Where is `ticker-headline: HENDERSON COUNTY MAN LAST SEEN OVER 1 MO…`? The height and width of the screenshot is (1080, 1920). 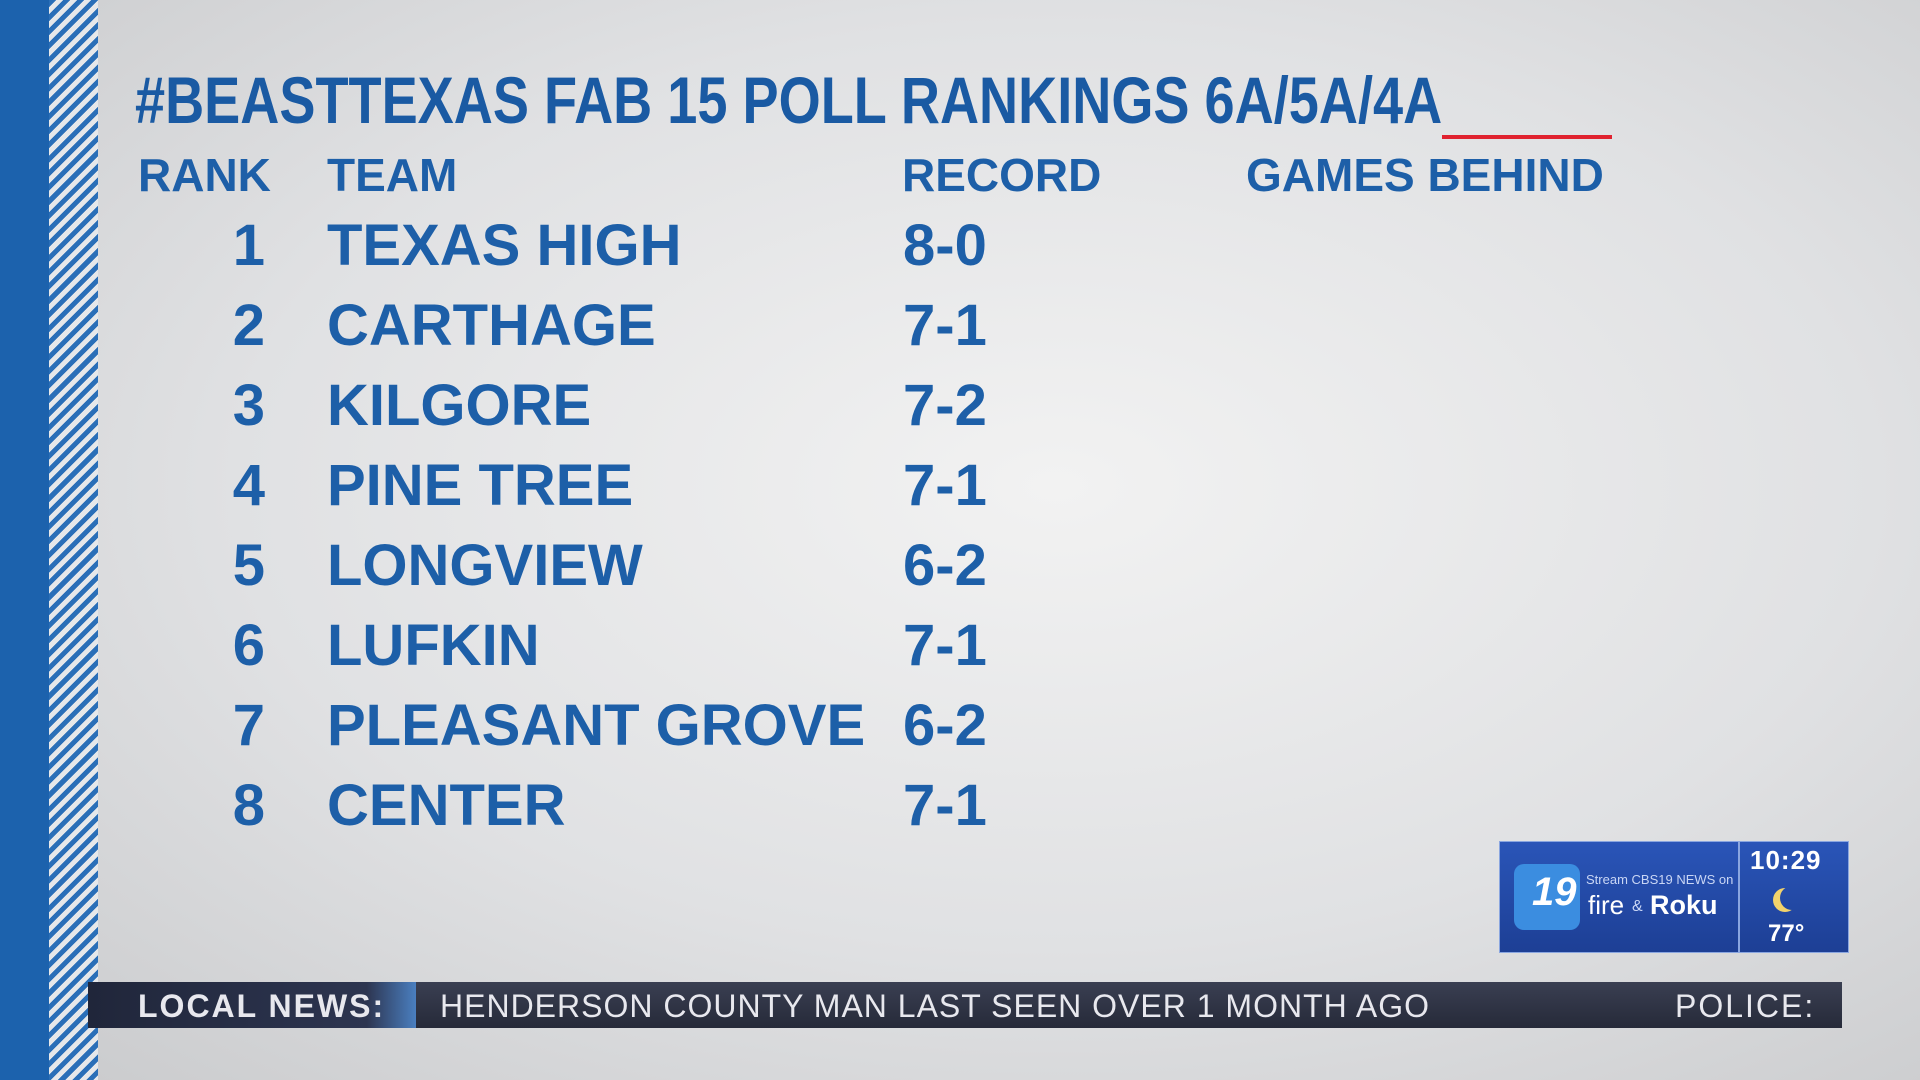 ticker-headline: HENDERSON COUNTY MAN LAST SEEN OVER 1 MO… is located at coordinates (935, 1006).